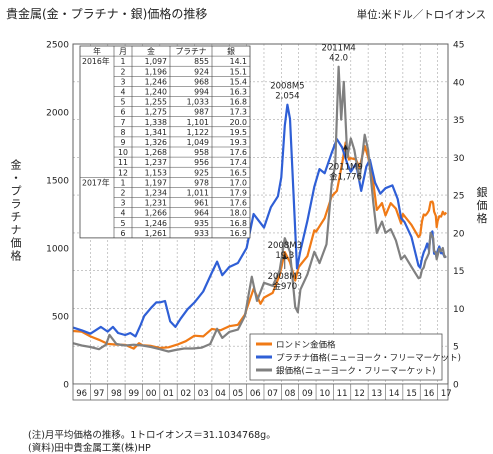 This screenshot has height=454, width=493. I want to click on table-cell: 17.3, so click(238, 112).